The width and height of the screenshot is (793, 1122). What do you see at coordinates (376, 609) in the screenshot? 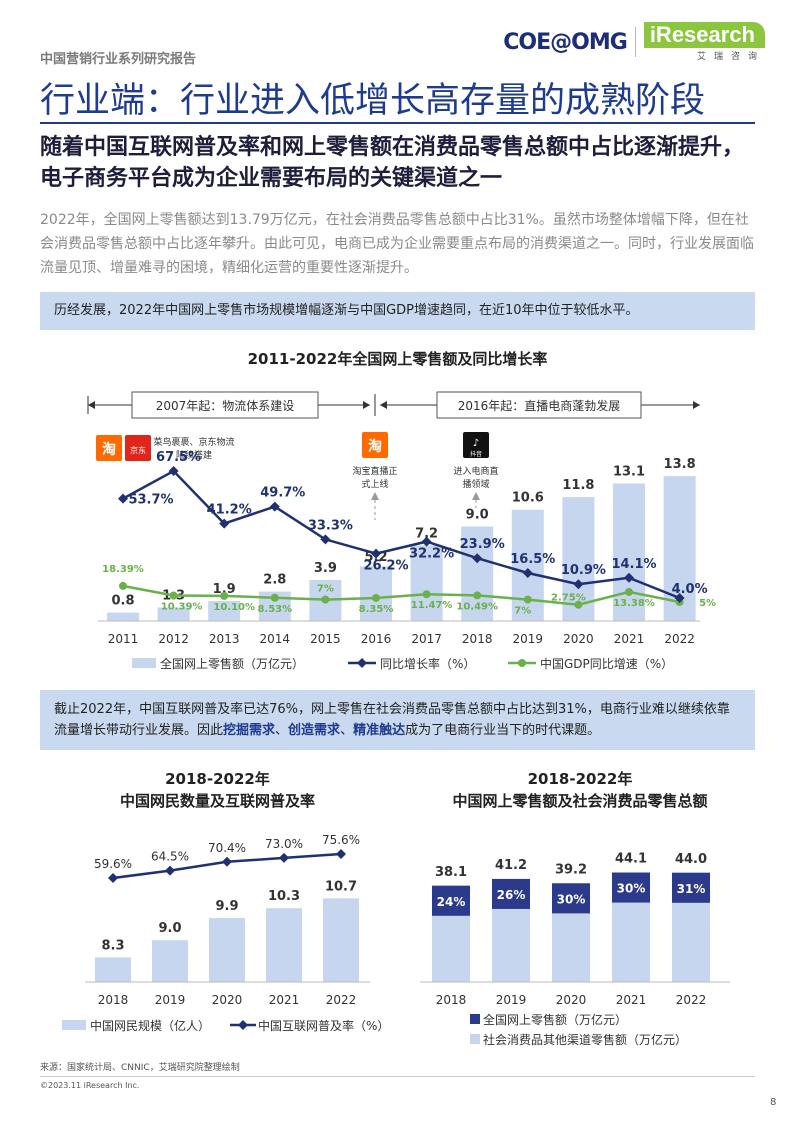
I see `chart1-gdp-label-2016: 8.35%` at bounding box center [376, 609].